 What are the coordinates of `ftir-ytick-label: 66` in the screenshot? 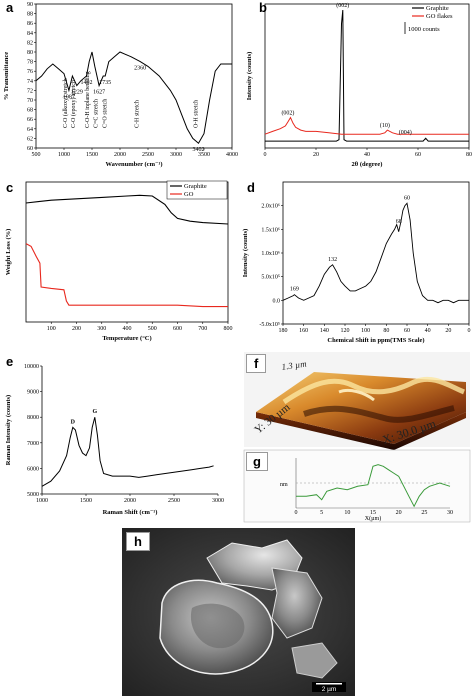 It's located at (30, 120).